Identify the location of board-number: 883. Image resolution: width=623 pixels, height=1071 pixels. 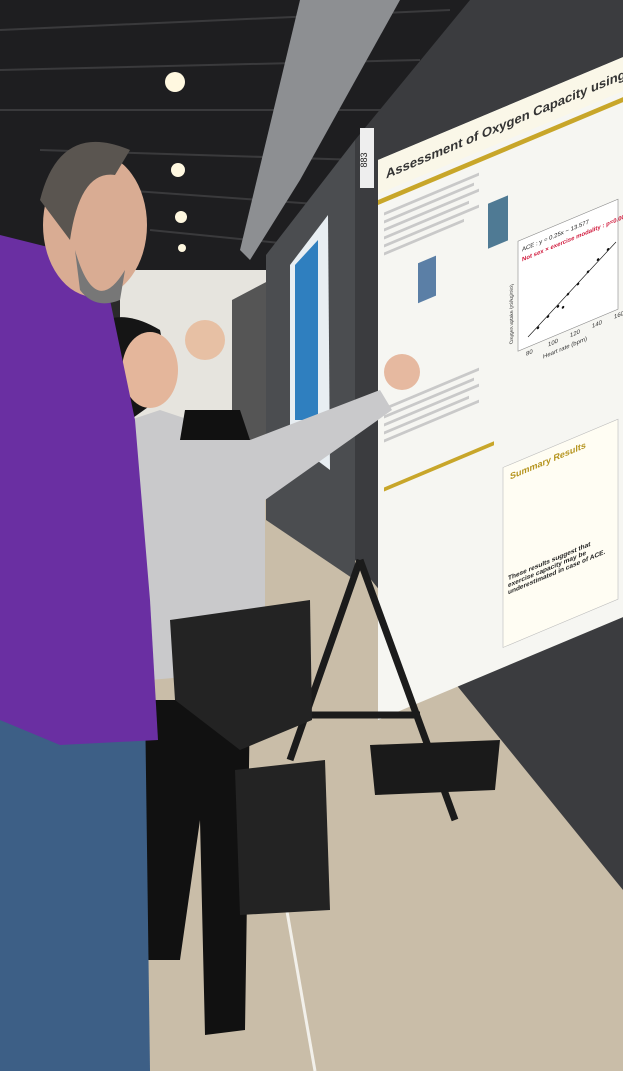
(364, 159).